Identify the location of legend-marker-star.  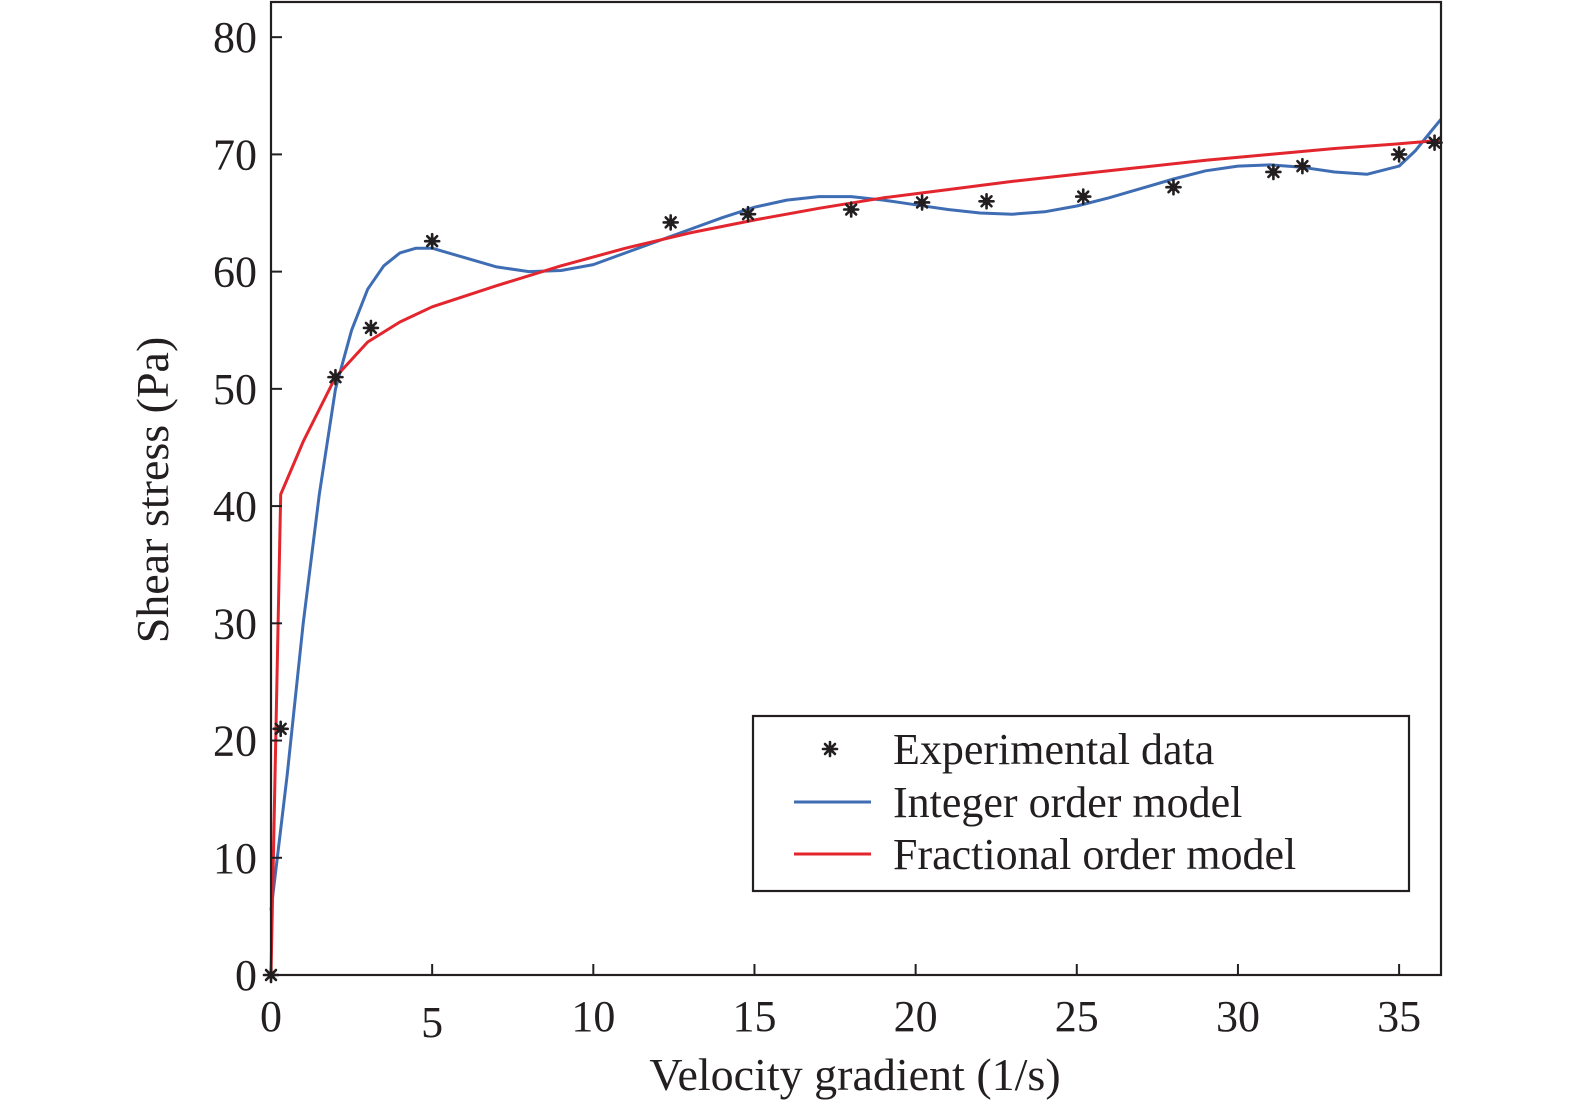
(830, 749).